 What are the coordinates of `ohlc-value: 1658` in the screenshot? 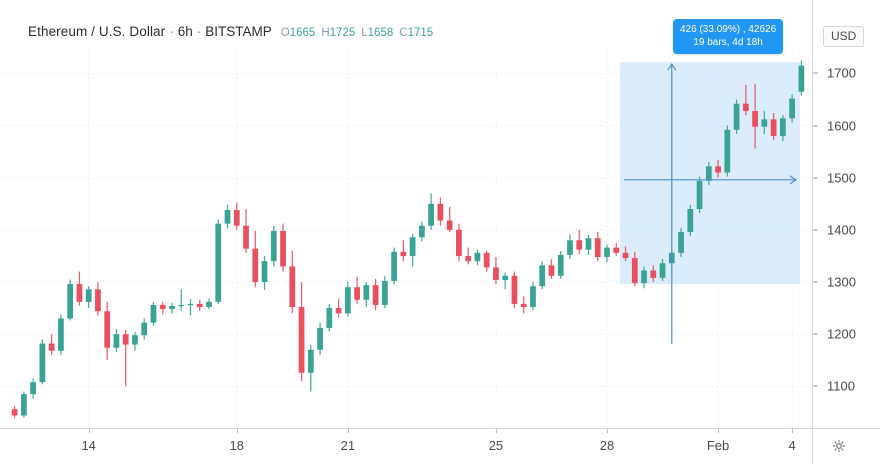 It's located at (380, 33).